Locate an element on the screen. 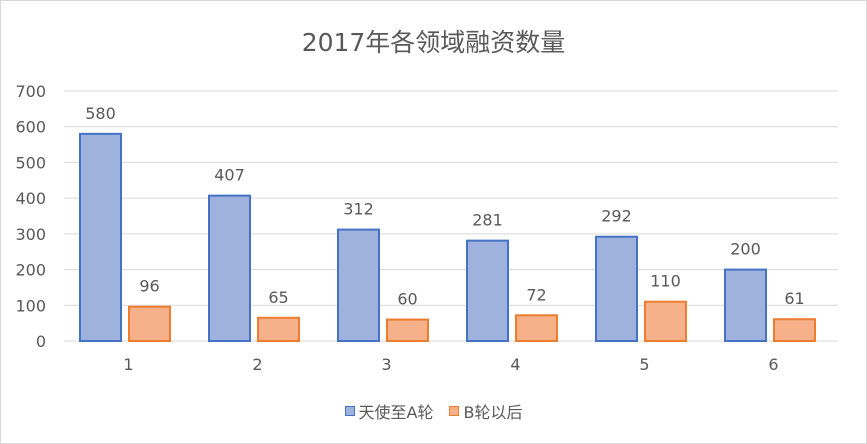  data-label: 96 is located at coordinates (149, 286).